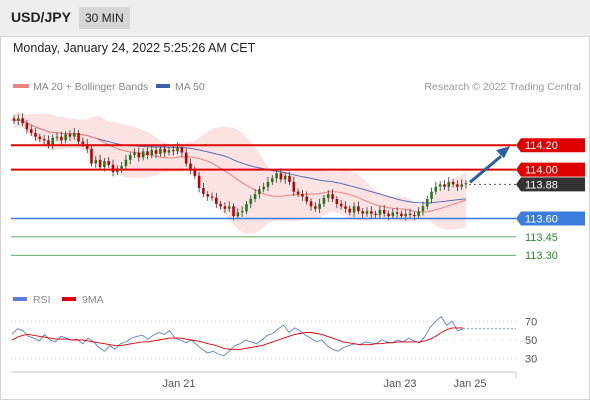  I want to click on last-price-box, so click(550, 184).